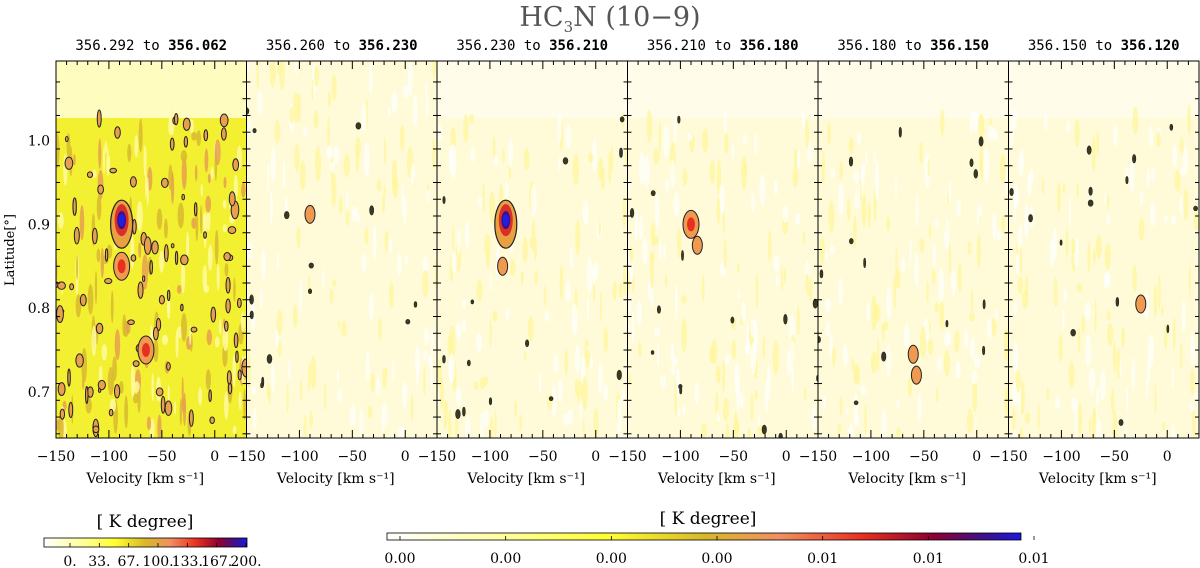 This screenshot has width=1200, height=568. What do you see at coordinates (722, 249) in the screenshot?
I see `panel-image` at bounding box center [722, 249].